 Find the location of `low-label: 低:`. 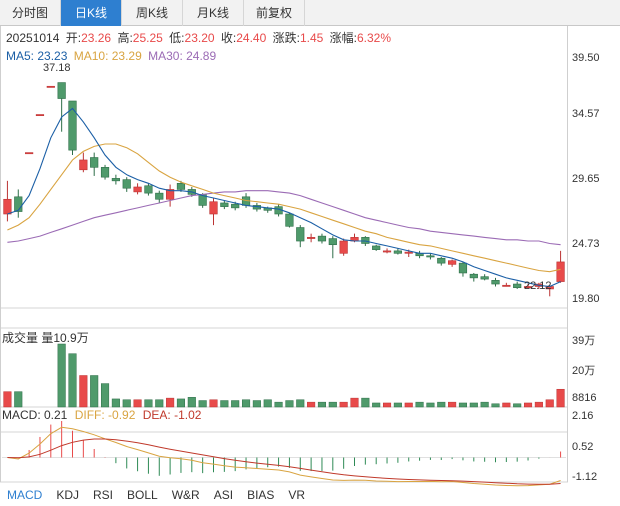

low-label: 低: is located at coordinates (177, 38).